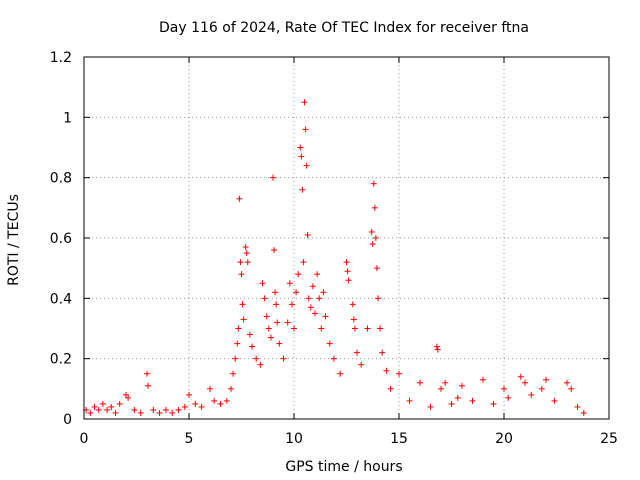 The image size is (640, 480). Describe the element at coordinates (61, 179) in the screenshot. I see `y-tick-label: 0.8` at that location.